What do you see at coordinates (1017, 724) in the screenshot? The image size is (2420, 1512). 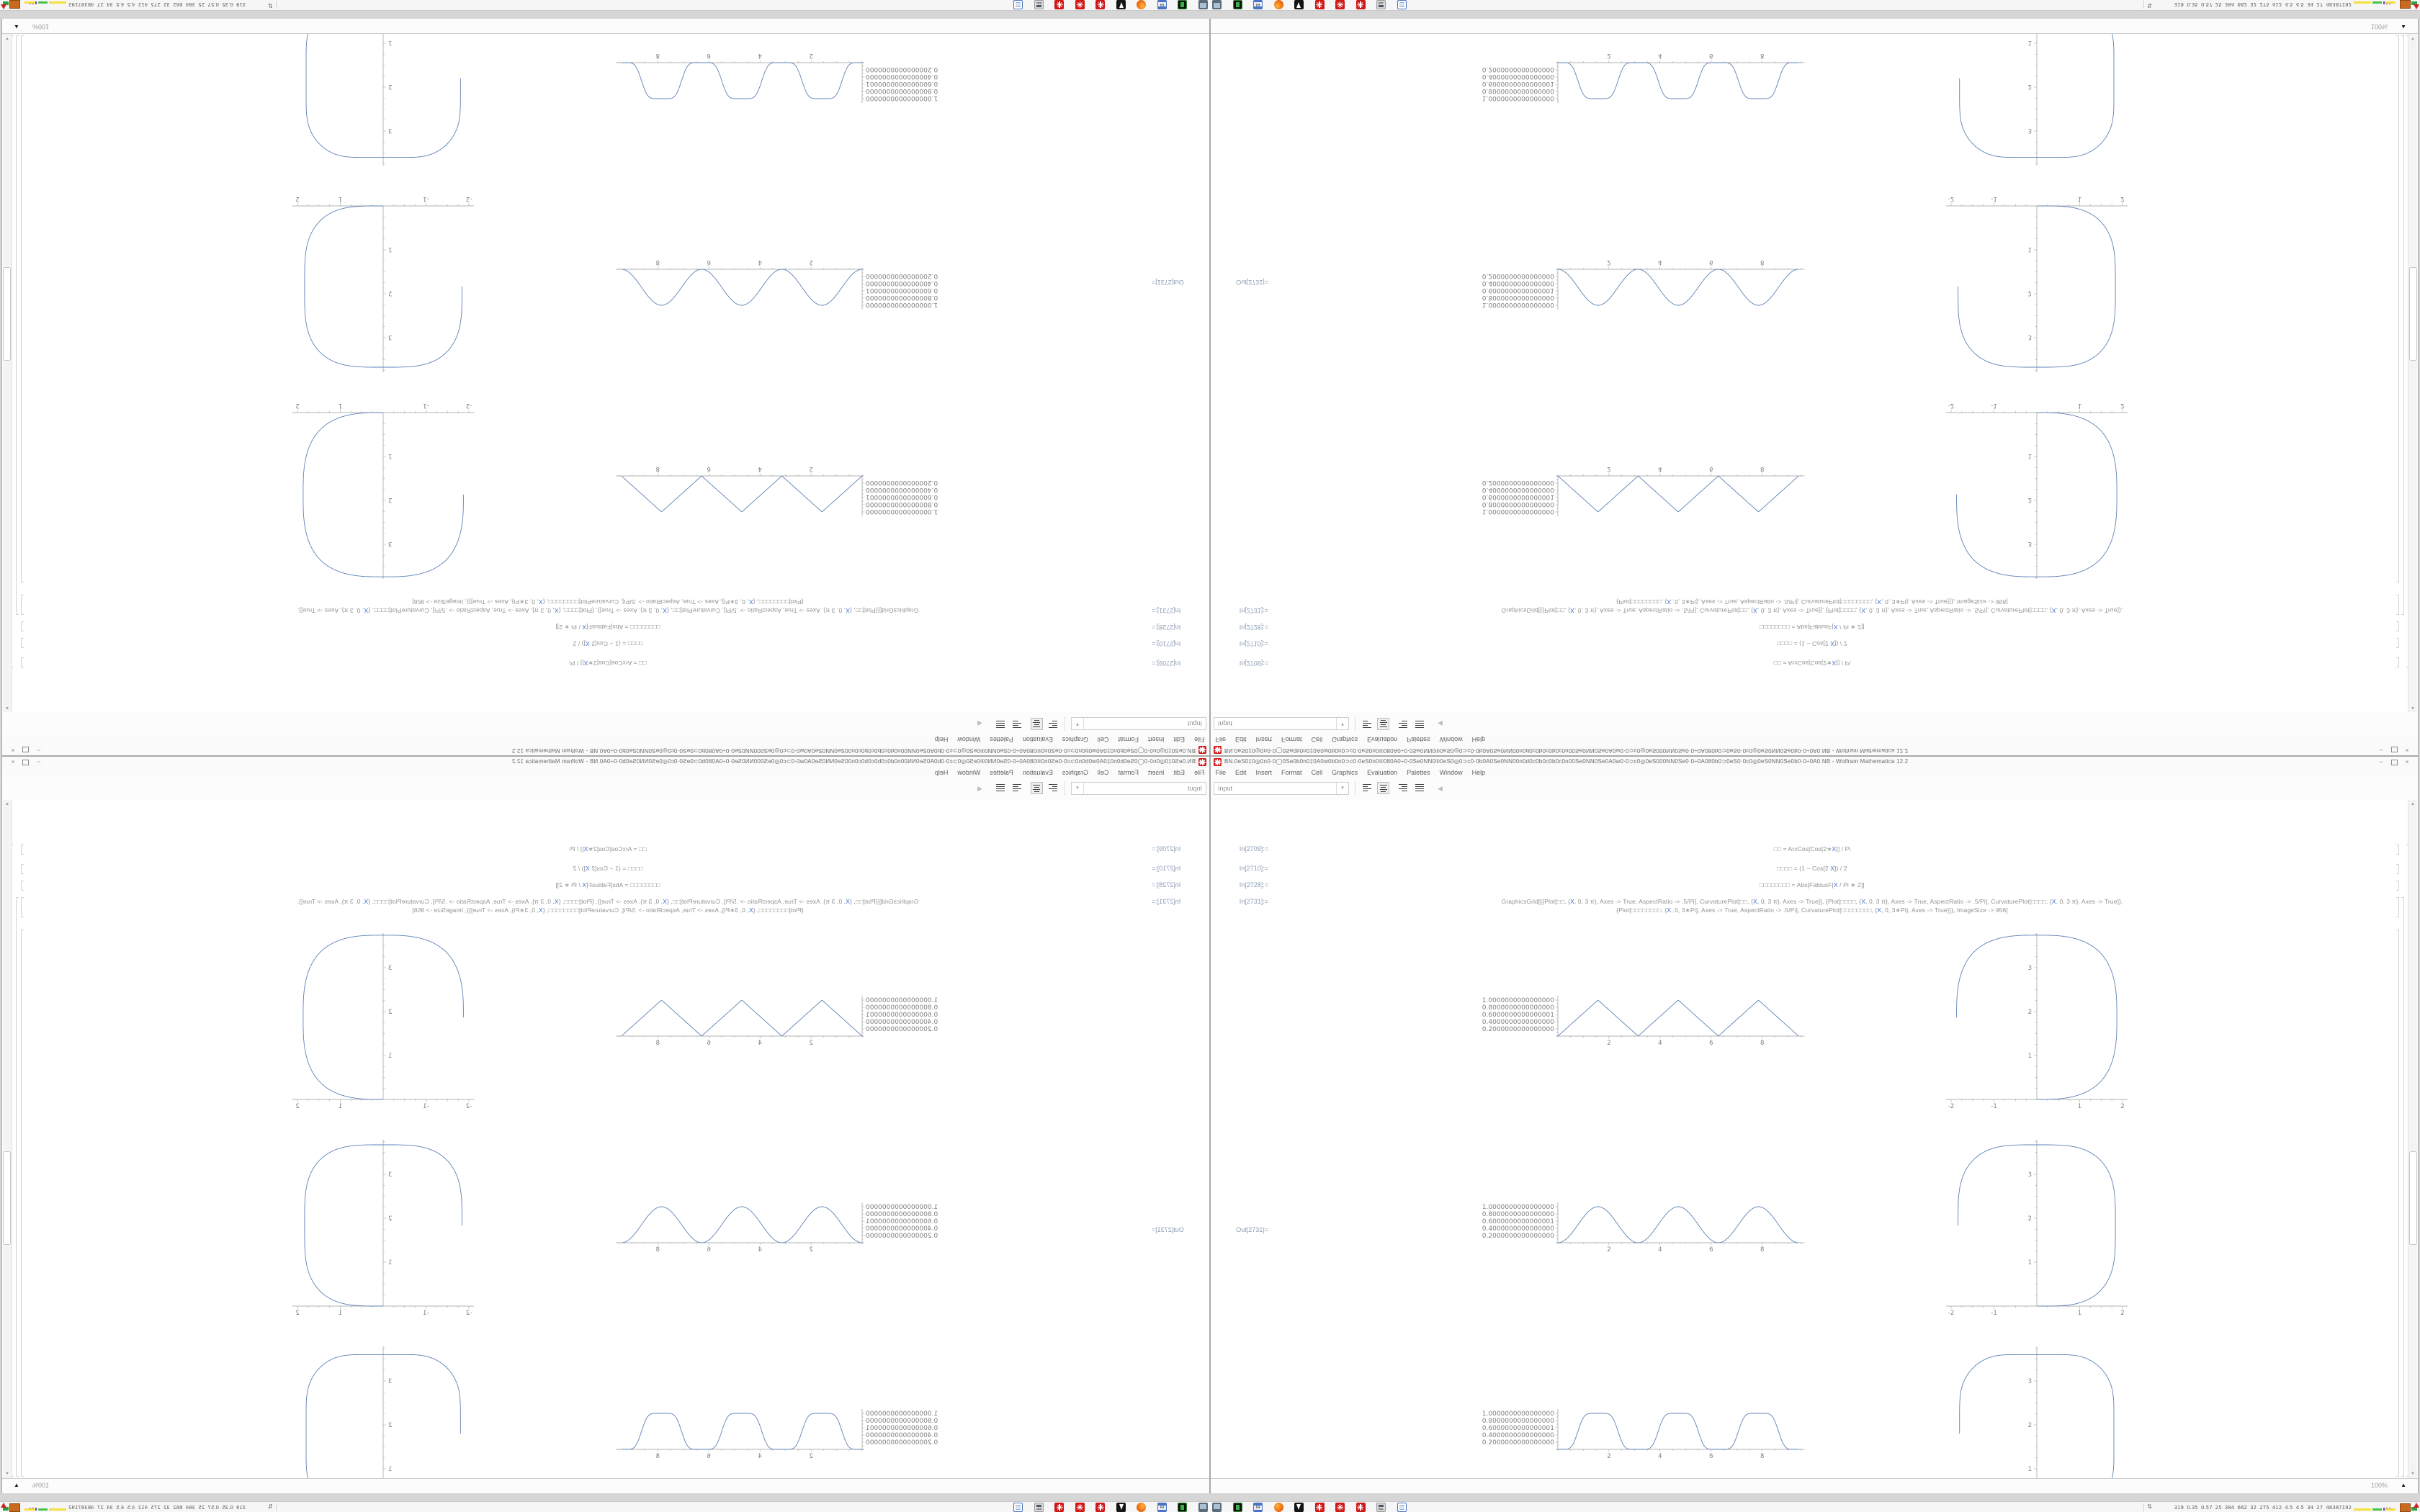 I see `align-right-button` at bounding box center [1017, 724].